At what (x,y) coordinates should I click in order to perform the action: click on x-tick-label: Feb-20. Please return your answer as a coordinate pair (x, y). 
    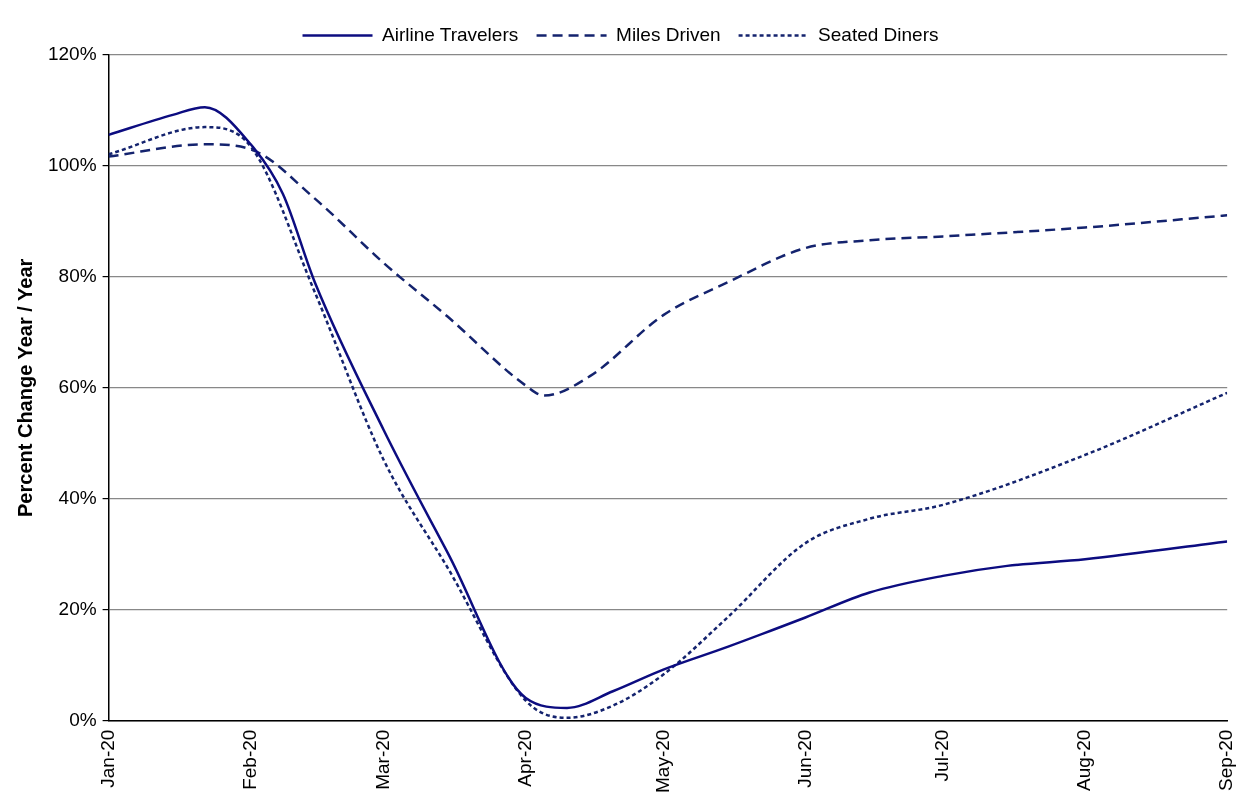
    Looking at the image, I should click on (249, 759).